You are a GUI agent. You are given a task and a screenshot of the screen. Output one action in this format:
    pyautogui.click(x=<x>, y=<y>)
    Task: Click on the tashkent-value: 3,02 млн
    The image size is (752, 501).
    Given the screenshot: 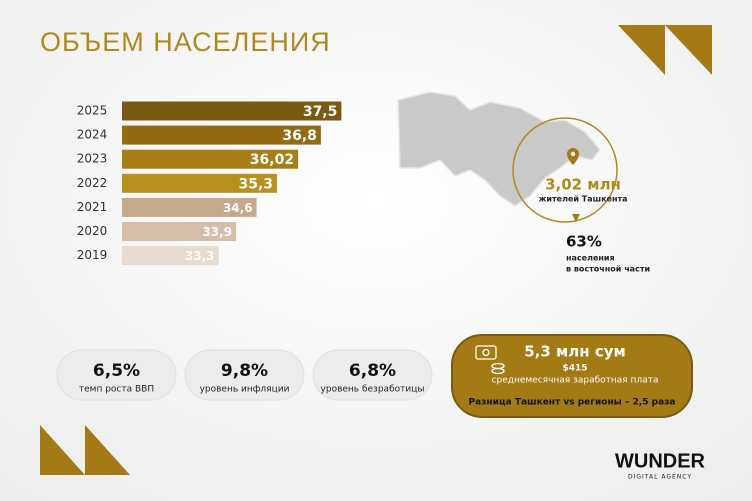 What is the action you would take?
    pyautogui.click(x=583, y=185)
    